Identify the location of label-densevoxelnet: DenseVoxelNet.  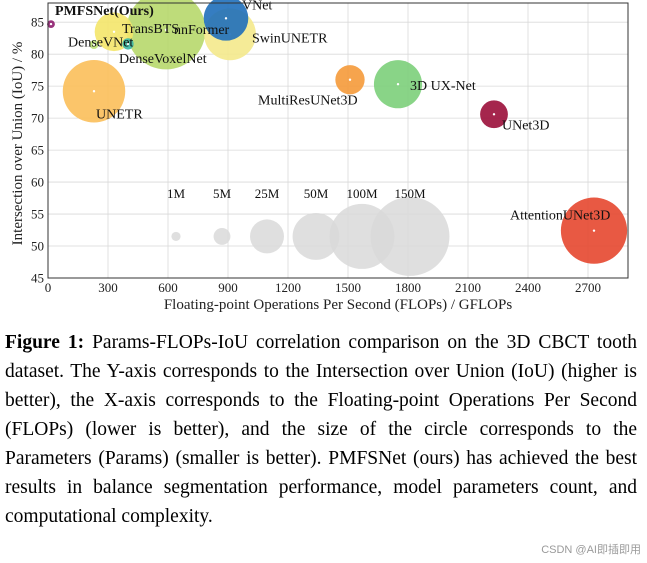
(163, 59).